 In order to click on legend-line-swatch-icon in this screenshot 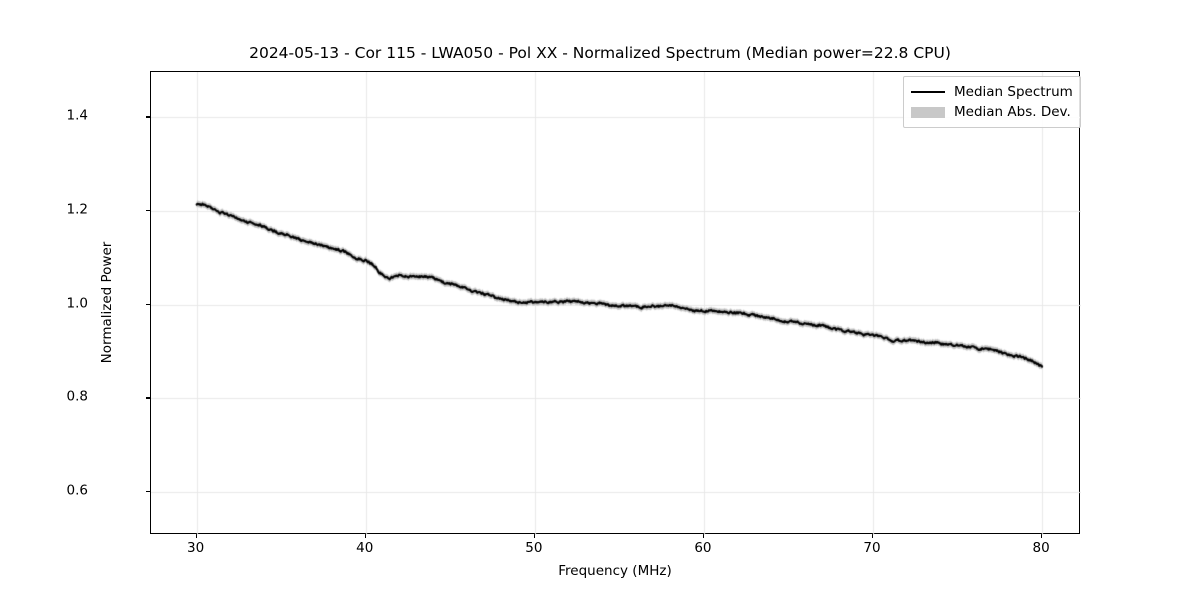, I will do `click(928, 92)`.